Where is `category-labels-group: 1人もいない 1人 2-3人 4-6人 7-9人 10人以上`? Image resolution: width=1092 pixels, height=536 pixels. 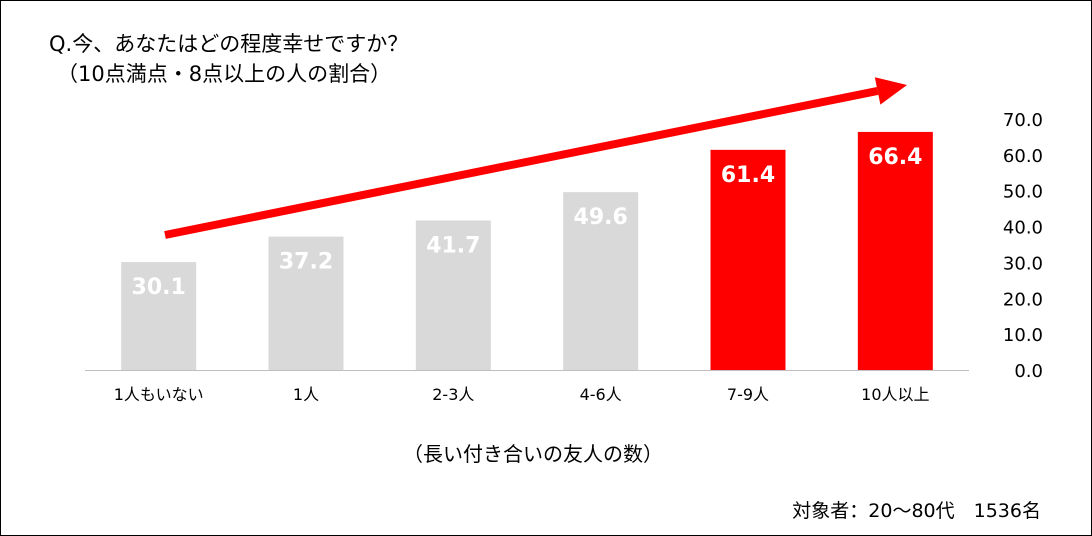
category-labels-group: 1人もいない 1人 2-3人 4-6人 7-9人 10人以上 is located at coordinates (522, 394).